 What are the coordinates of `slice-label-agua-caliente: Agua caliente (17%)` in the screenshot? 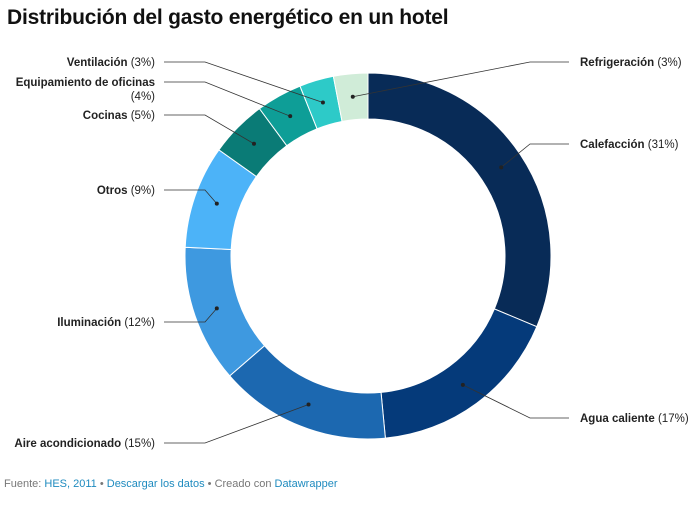 It's located at (634, 419).